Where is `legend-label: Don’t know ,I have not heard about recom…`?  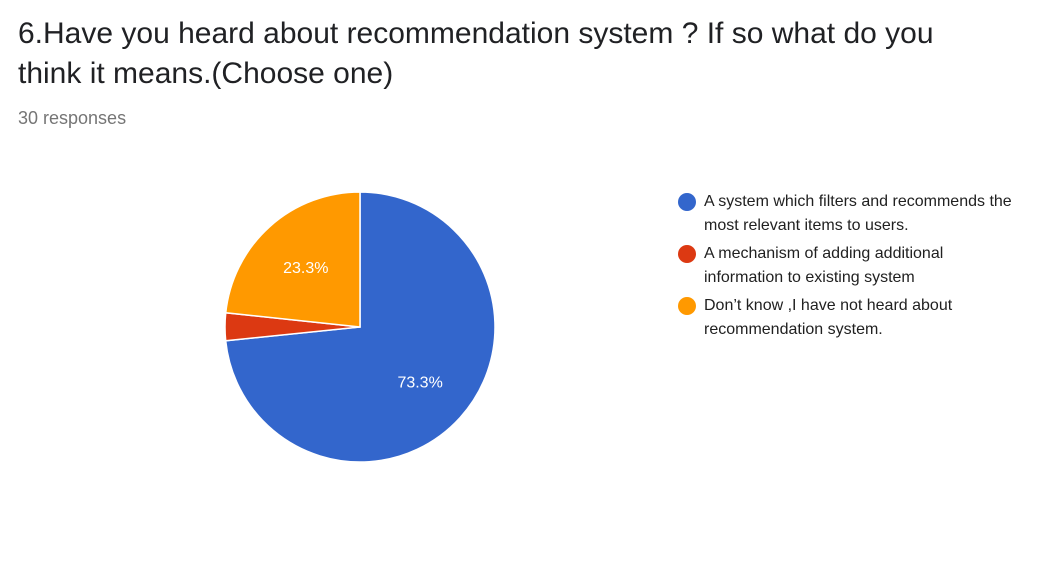 legend-label: Don’t know ,I have not heard about recom… is located at coordinates (828, 317).